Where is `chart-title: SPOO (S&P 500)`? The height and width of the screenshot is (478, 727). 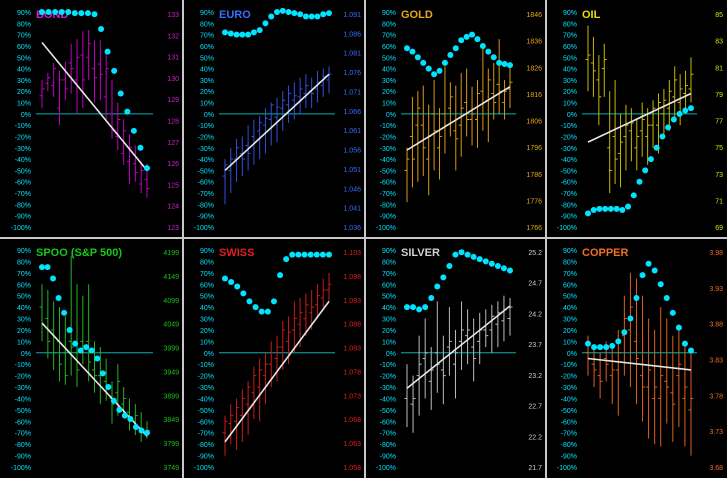 chart-title: SPOO (S&P 500) is located at coordinates (79, 253).